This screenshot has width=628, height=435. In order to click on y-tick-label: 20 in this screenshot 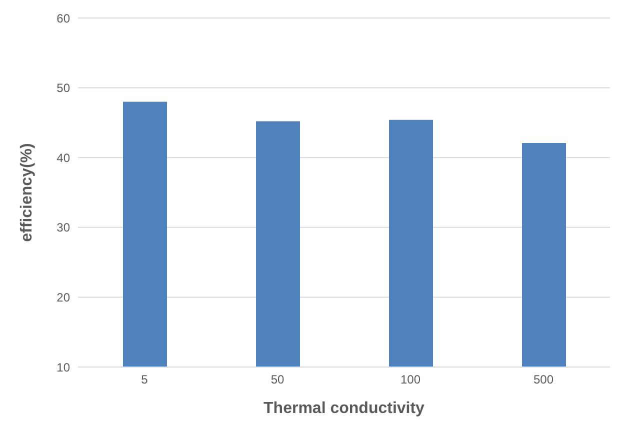, I will do `click(63, 297)`.